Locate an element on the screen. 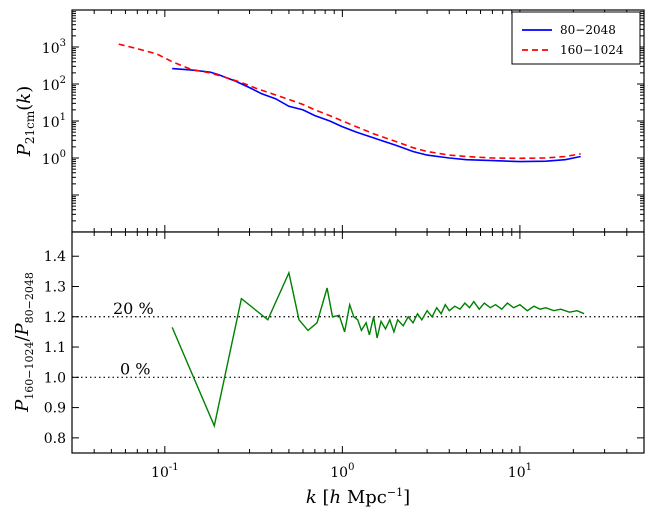 The height and width of the screenshot is (515, 654). bottom-y-tick-label: 1.0 is located at coordinates (55, 378).